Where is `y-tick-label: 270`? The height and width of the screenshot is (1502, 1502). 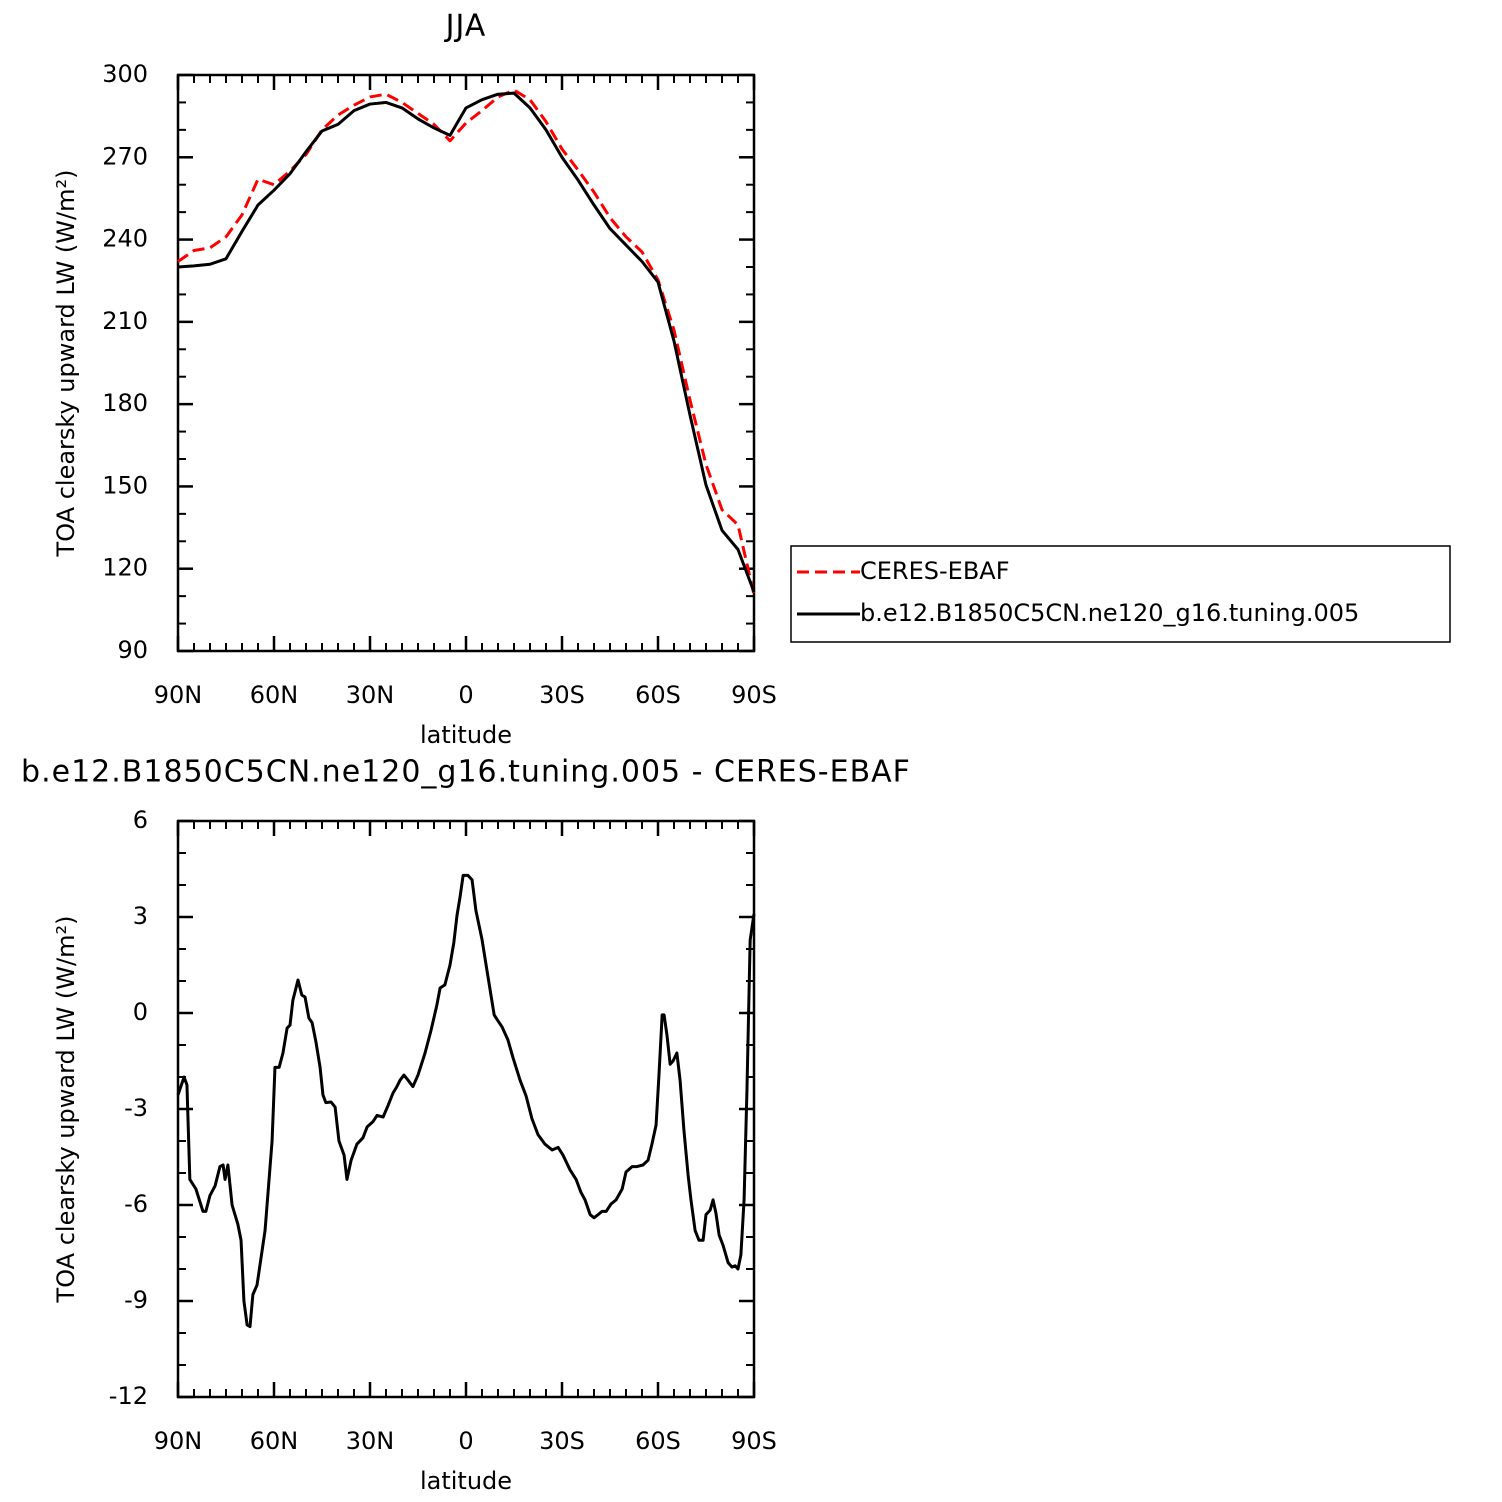
y-tick-label: 270 is located at coordinates (125, 156).